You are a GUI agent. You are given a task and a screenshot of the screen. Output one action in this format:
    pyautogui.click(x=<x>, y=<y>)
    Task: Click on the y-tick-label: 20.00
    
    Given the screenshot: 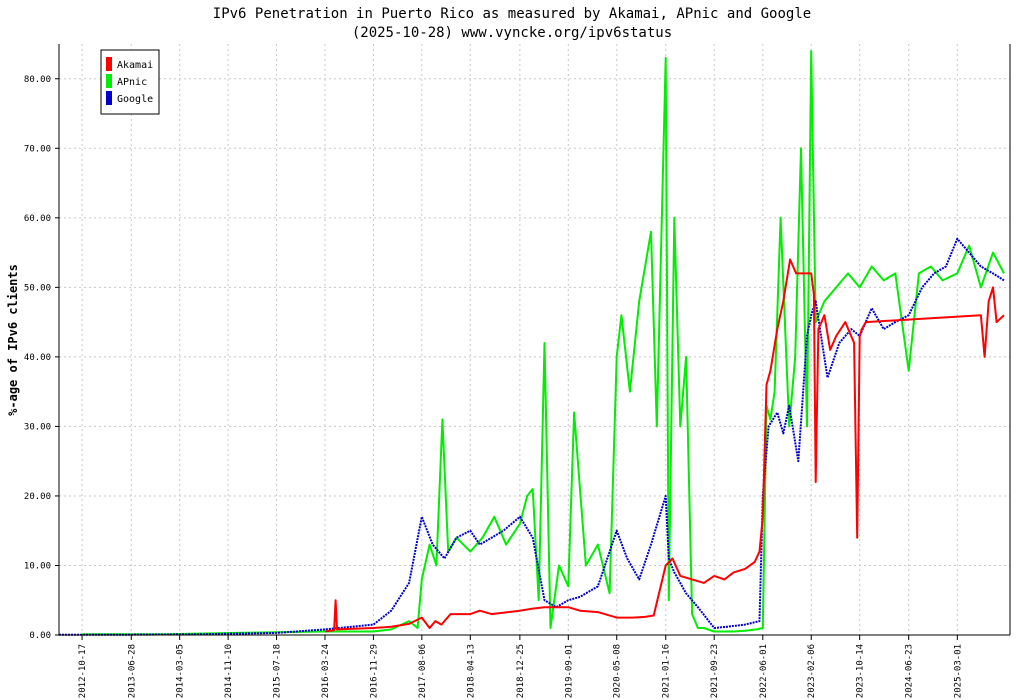 What is the action you would take?
    pyautogui.click(x=37, y=497)
    